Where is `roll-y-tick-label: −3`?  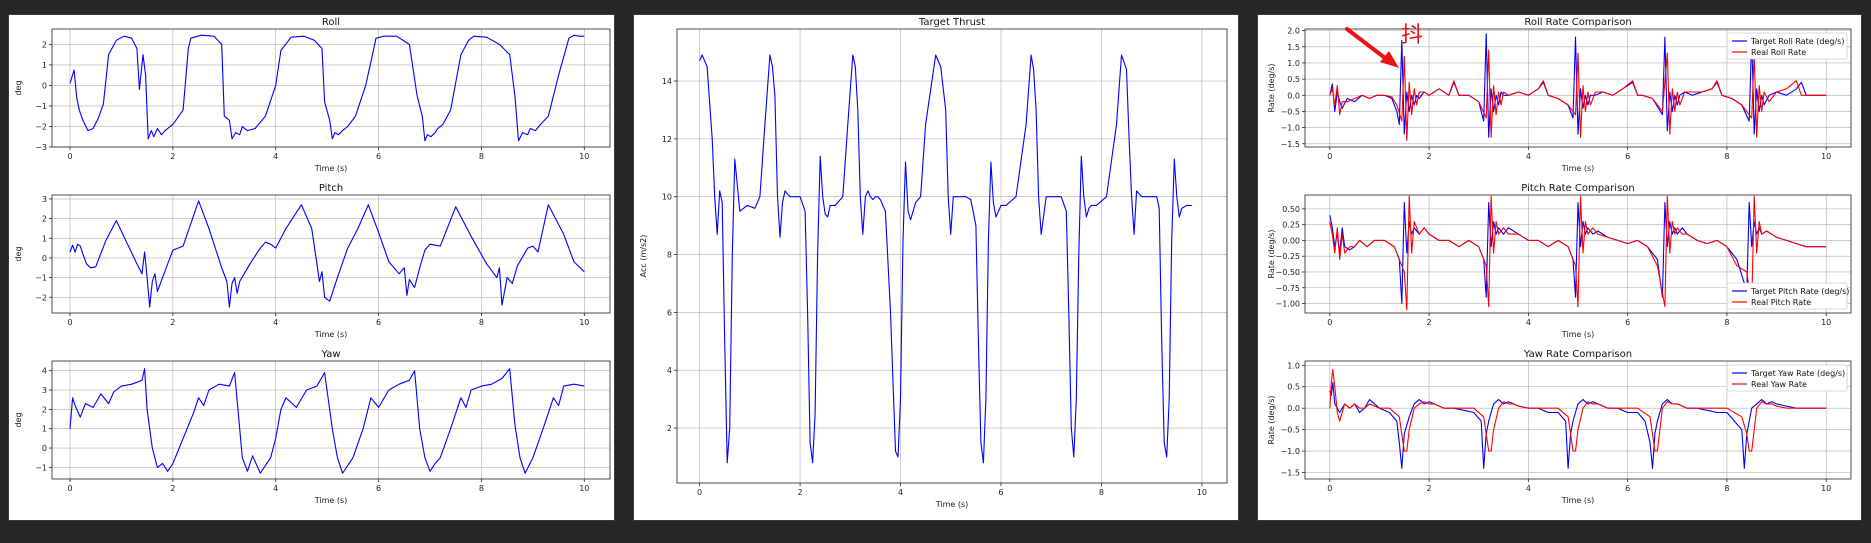 roll-y-tick-label: −3 is located at coordinates (41, 147).